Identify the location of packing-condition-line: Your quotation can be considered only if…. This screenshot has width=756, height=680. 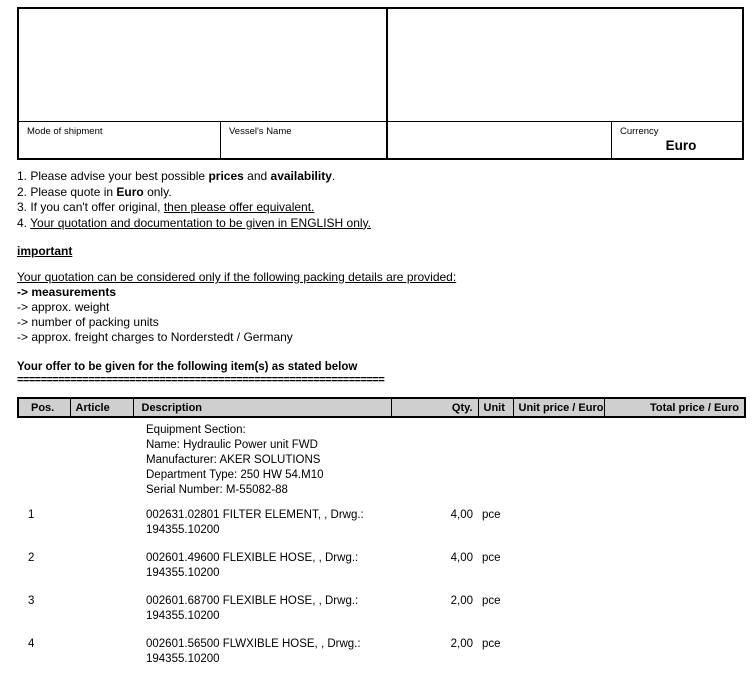
(237, 277).